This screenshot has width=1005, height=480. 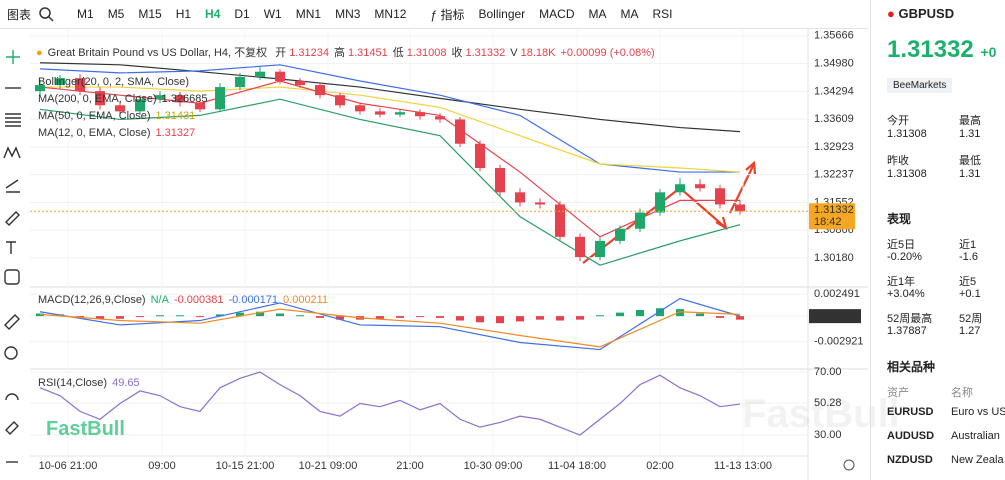 What do you see at coordinates (94, 133) in the screenshot?
I see `overlay-name: MA(12, 0, EMA, Close)` at bounding box center [94, 133].